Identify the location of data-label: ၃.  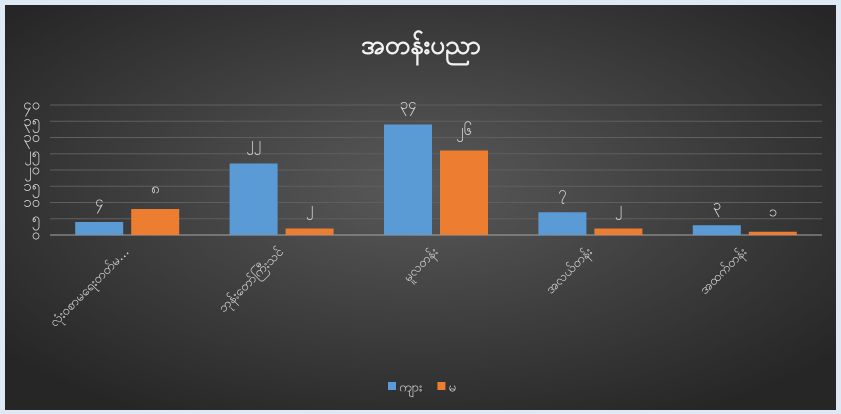
(717, 206).